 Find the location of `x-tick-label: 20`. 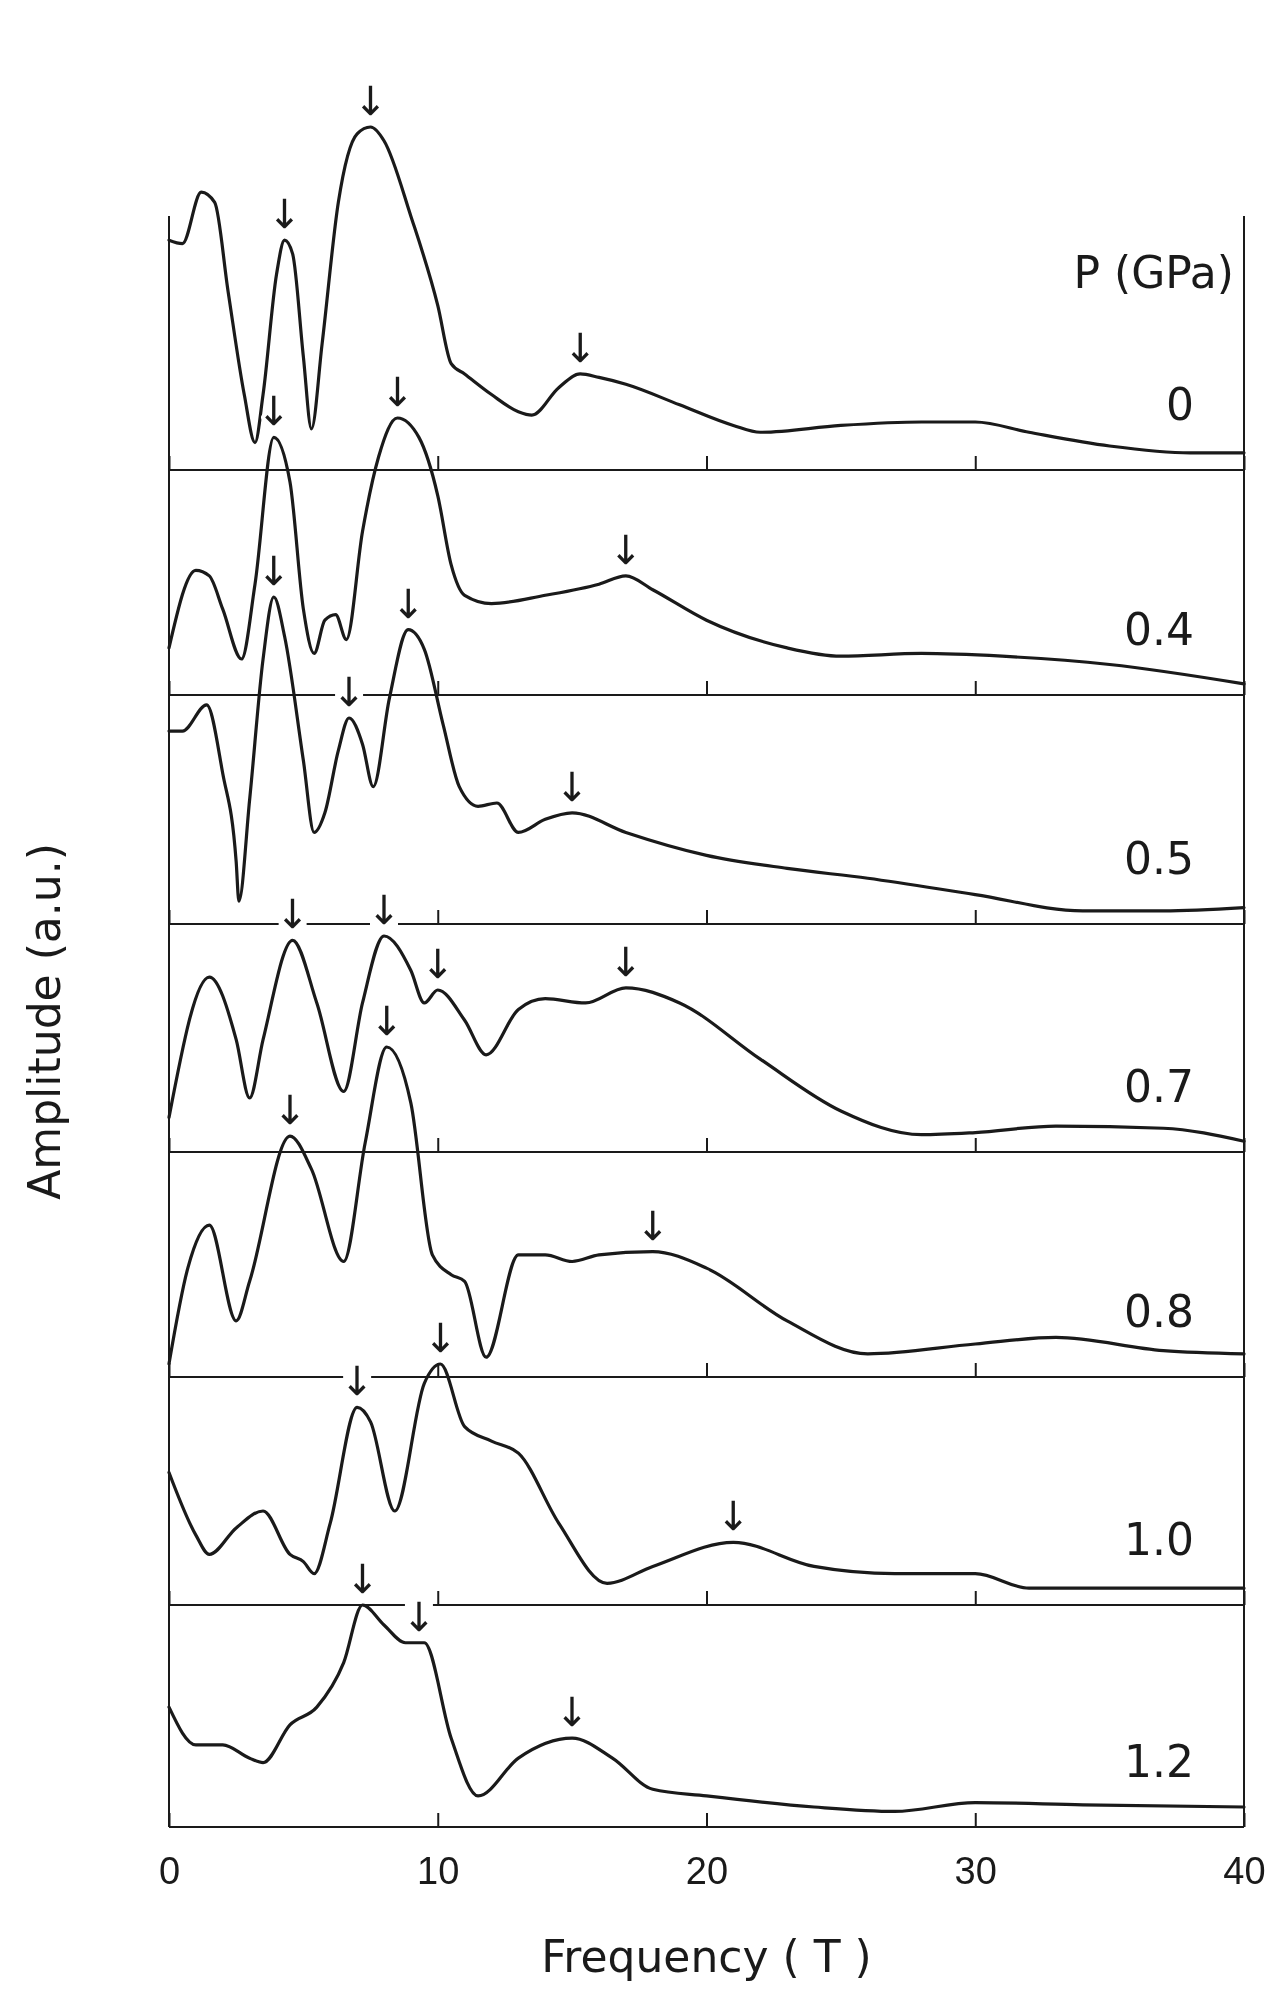

x-tick-label: 20 is located at coordinates (707, 1870).